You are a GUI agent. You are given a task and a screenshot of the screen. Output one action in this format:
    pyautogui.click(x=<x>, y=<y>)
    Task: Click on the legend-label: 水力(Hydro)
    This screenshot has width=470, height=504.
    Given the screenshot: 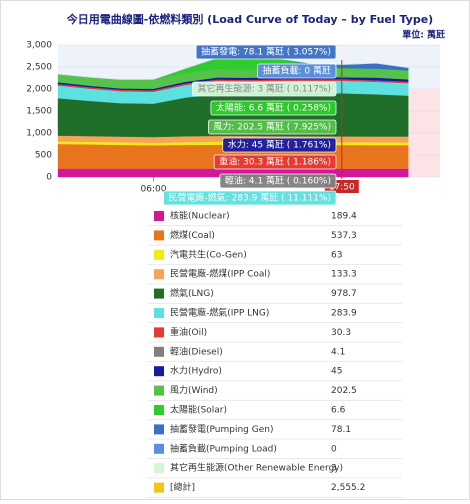 What is the action you would take?
    pyautogui.click(x=196, y=371)
    